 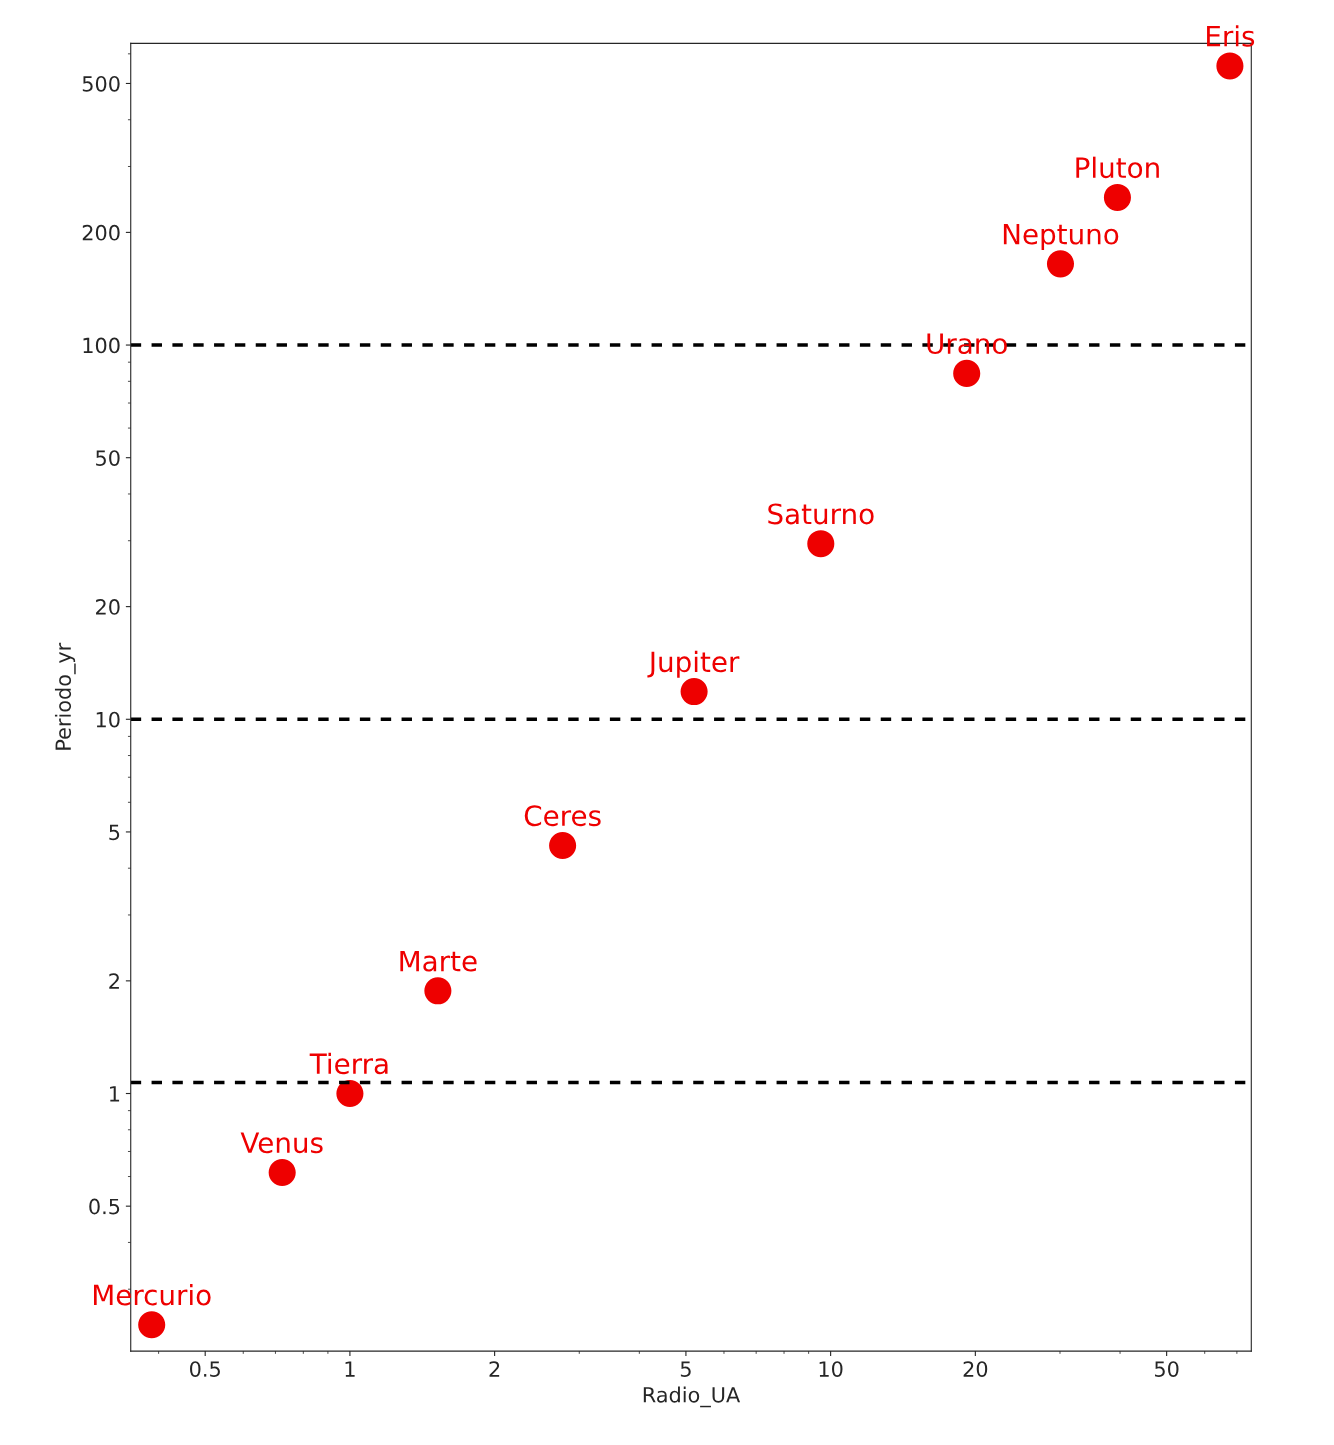 What do you see at coordinates (104, 1206) in the screenshot?
I see `y-tick-label: 0.5` at bounding box center [104, 1206].